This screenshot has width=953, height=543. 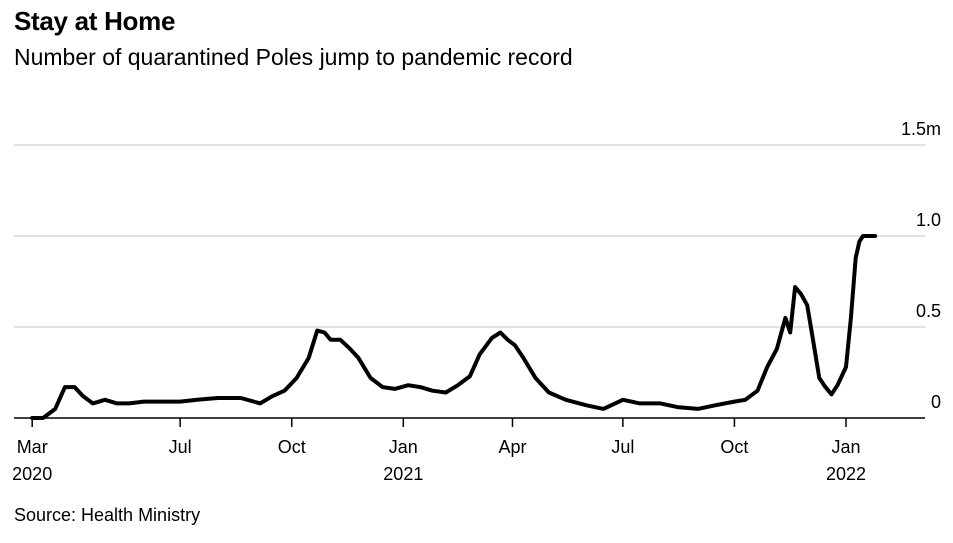 What do you see at coordinates (403, 474) in the screenshot?
I see `x-tick-year-label-3: 2021` at bounding box center [403, 474].